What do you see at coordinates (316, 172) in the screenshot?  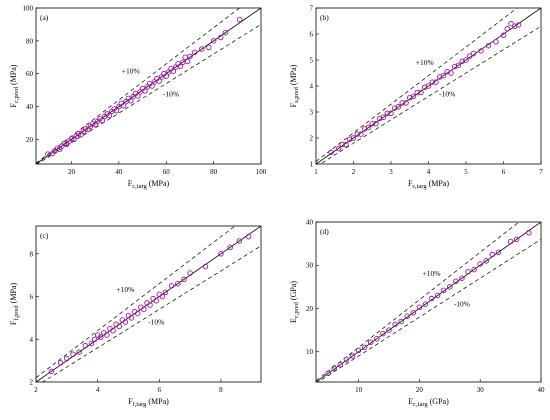 I see `x-tick-label: 1` at bounding box center [316, 172].